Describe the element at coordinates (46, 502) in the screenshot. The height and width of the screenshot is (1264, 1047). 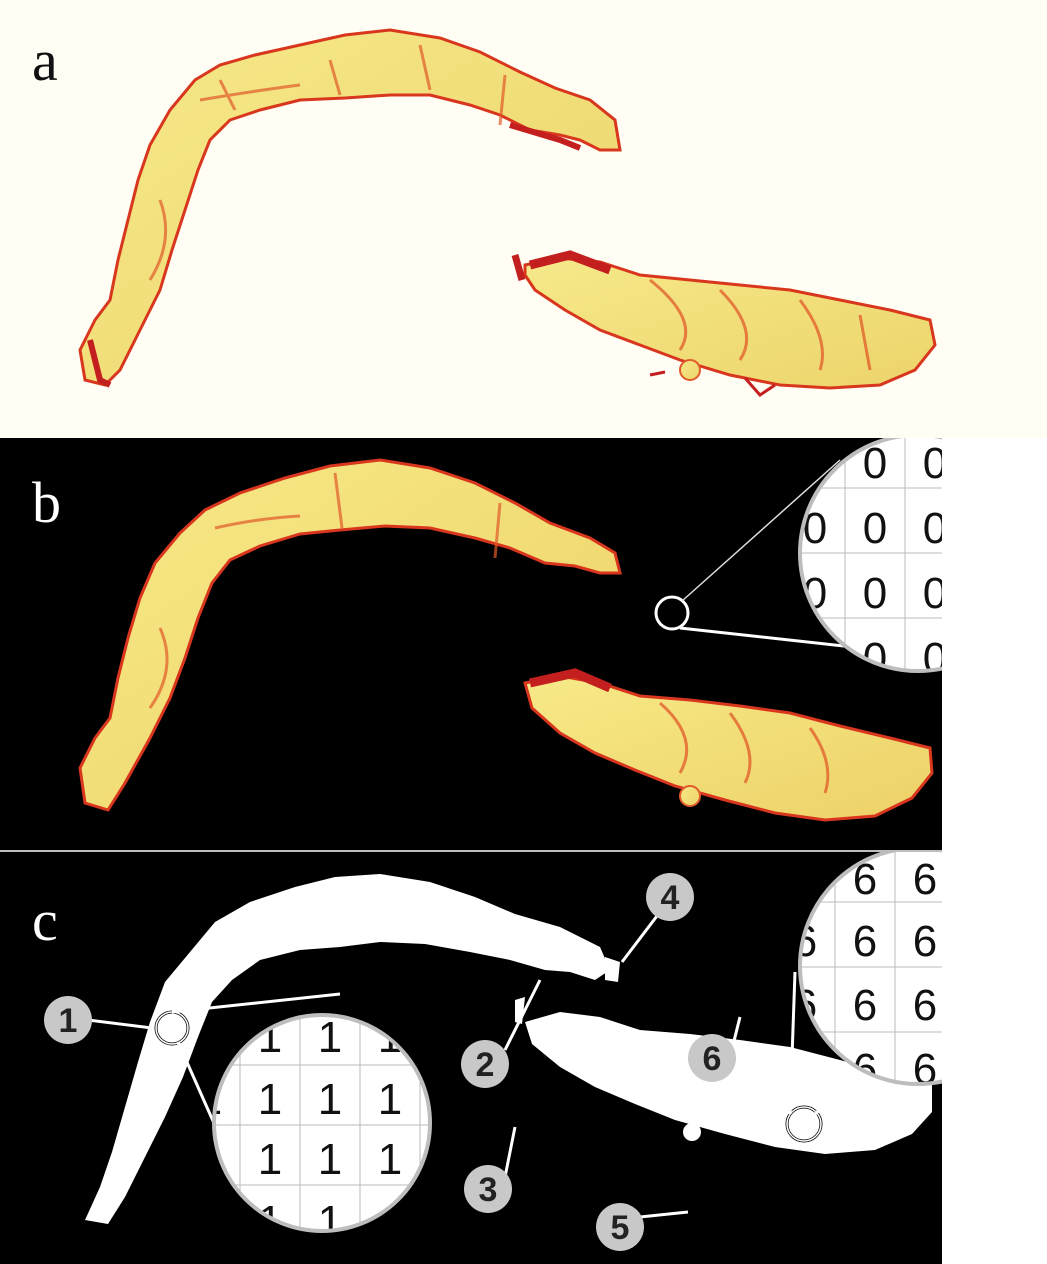
I see `panel-label-b: b` at that location.